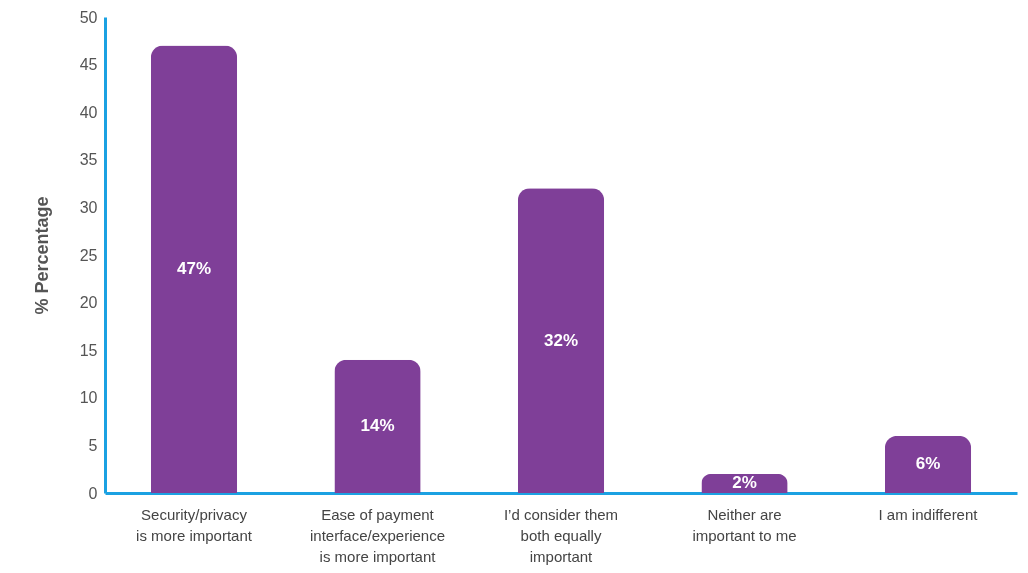  Describe the element at coordinates (88, 303) in the screenshot. I see `y-tick-label: 20` at that location.